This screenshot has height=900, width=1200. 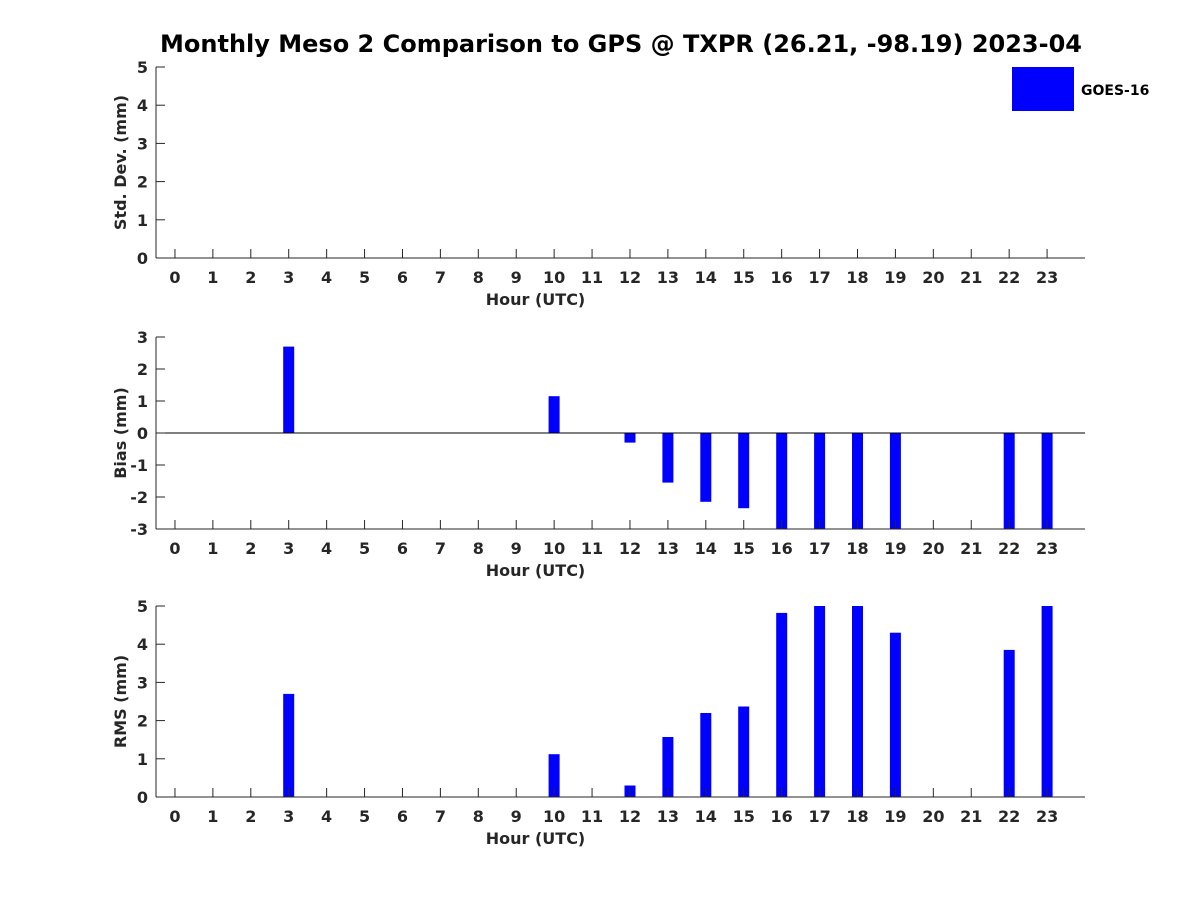 What do you see at coordinates (1047, 816) in the screenshot?
I see `rms-x-tick-label: 23` at bounding box center [1047, 816].